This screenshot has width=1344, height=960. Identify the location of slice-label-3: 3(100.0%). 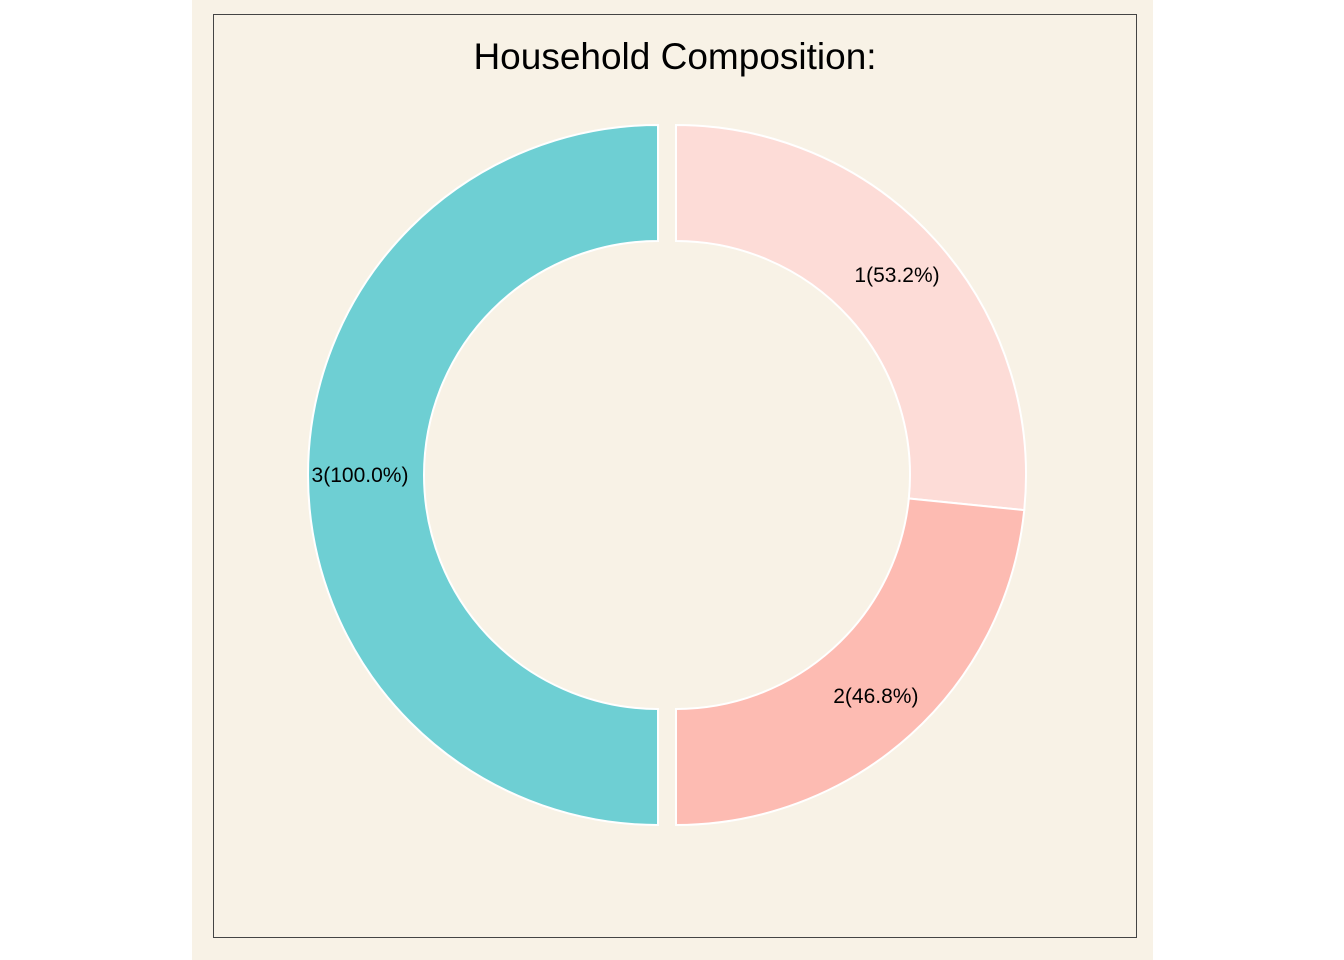
(360, 475).